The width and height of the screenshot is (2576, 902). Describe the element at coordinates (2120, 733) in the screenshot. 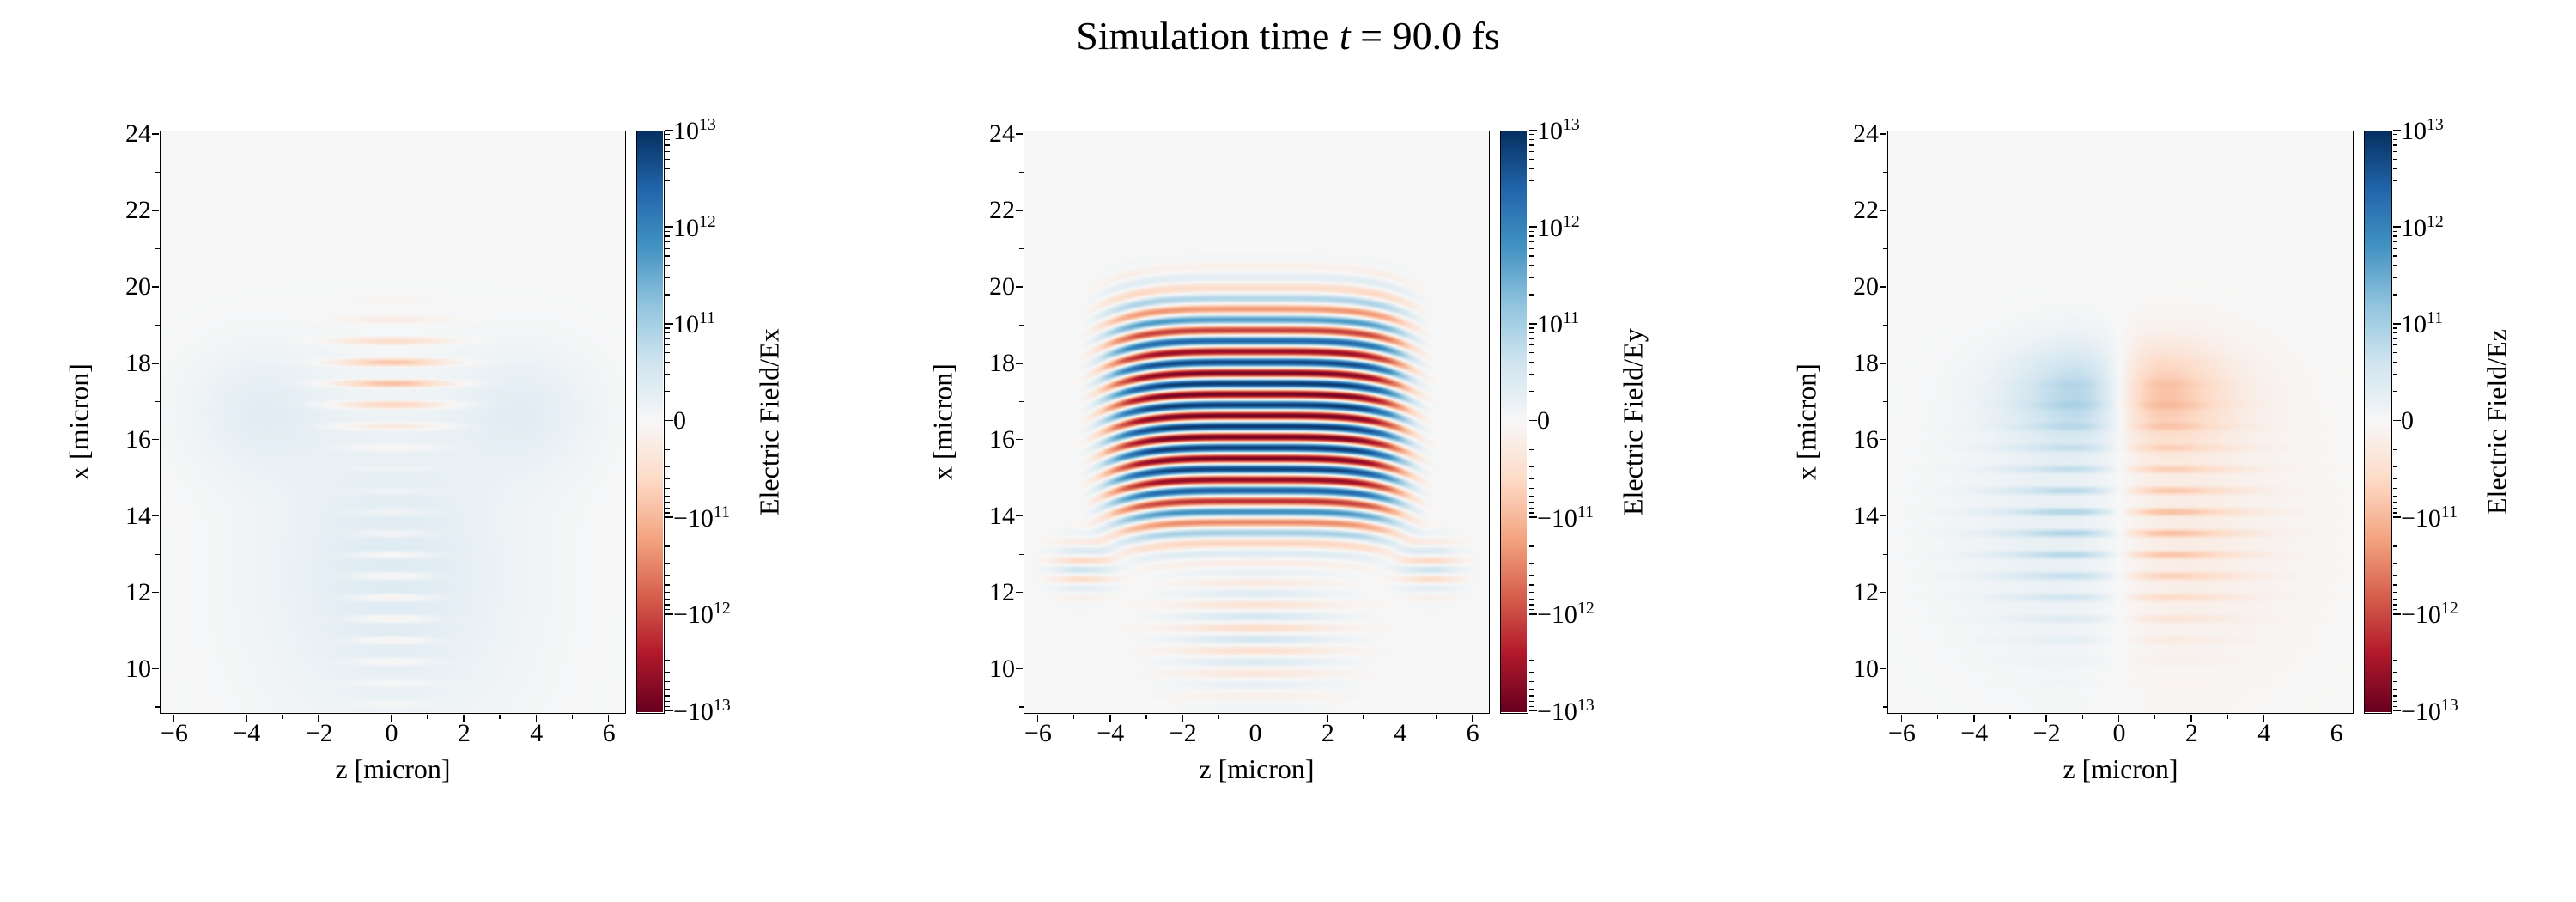

I see `x-tick-labels: −6 −4 −2 0 2 4 6` at that location.